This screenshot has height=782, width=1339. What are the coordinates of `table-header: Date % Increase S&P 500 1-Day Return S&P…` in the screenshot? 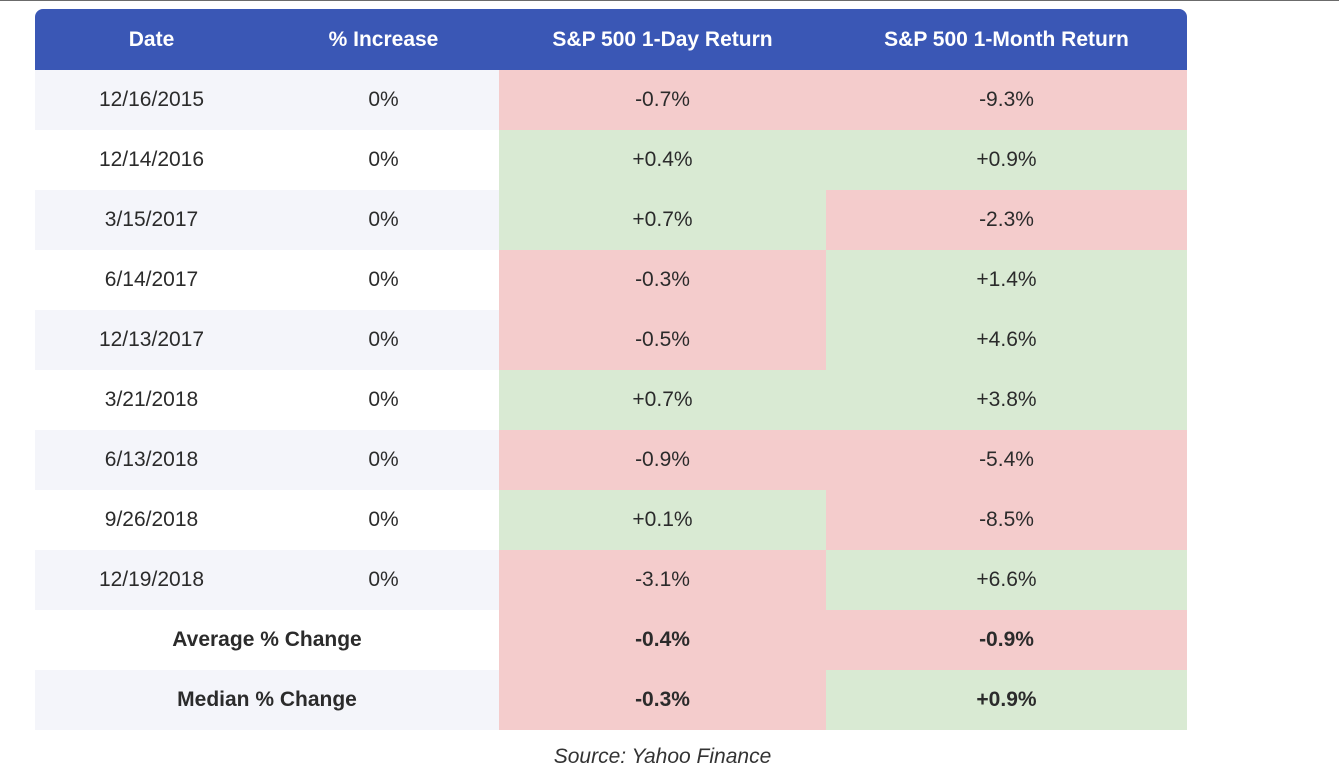 It's located at (611, 39).